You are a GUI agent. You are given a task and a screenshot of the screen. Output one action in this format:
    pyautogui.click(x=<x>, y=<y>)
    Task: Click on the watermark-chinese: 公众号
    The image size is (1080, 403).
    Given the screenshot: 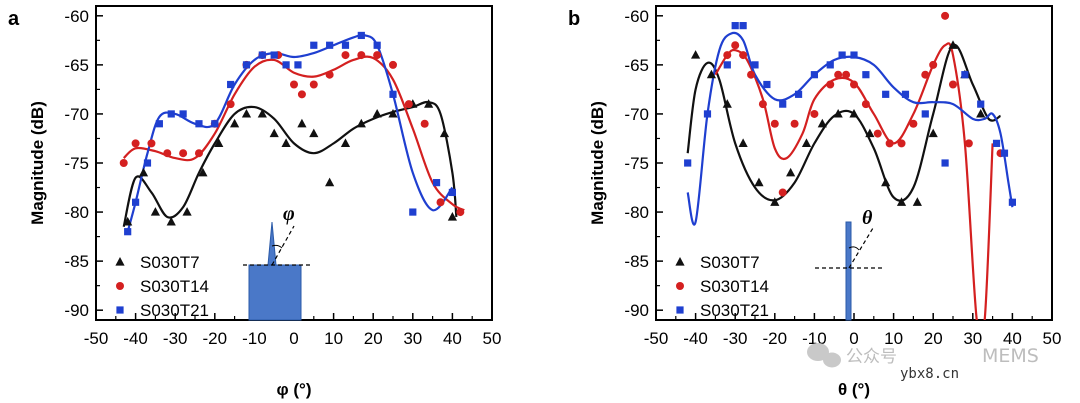 What is the action you would take?
    pyautogui.click(x=871, y=357)
    